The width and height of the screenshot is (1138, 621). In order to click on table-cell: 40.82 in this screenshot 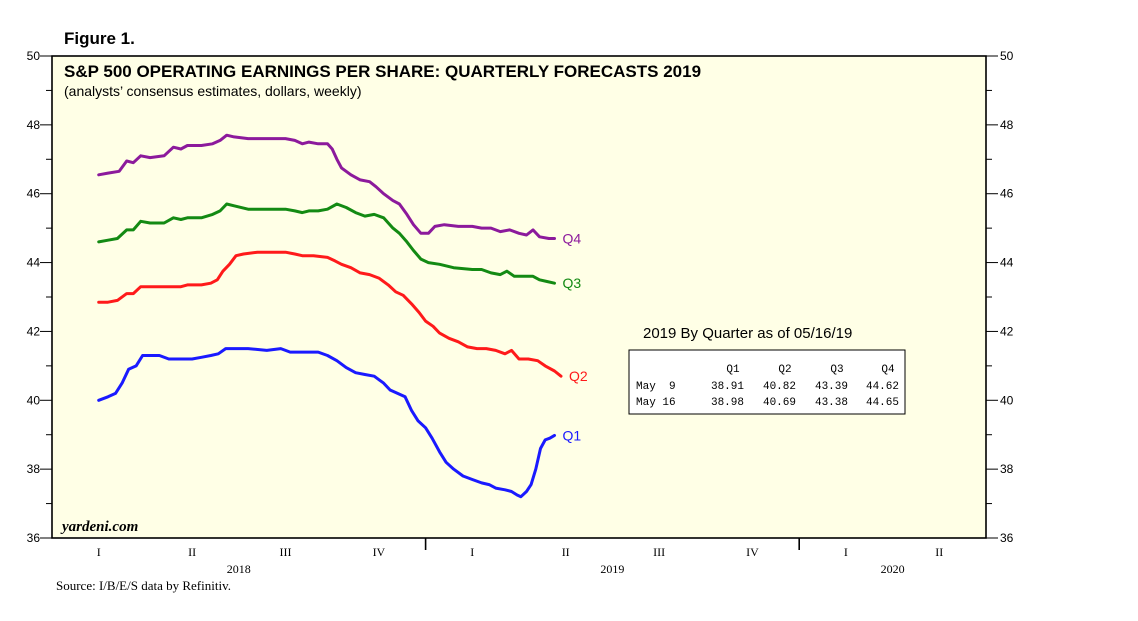, I will do `click(779, 387)`.